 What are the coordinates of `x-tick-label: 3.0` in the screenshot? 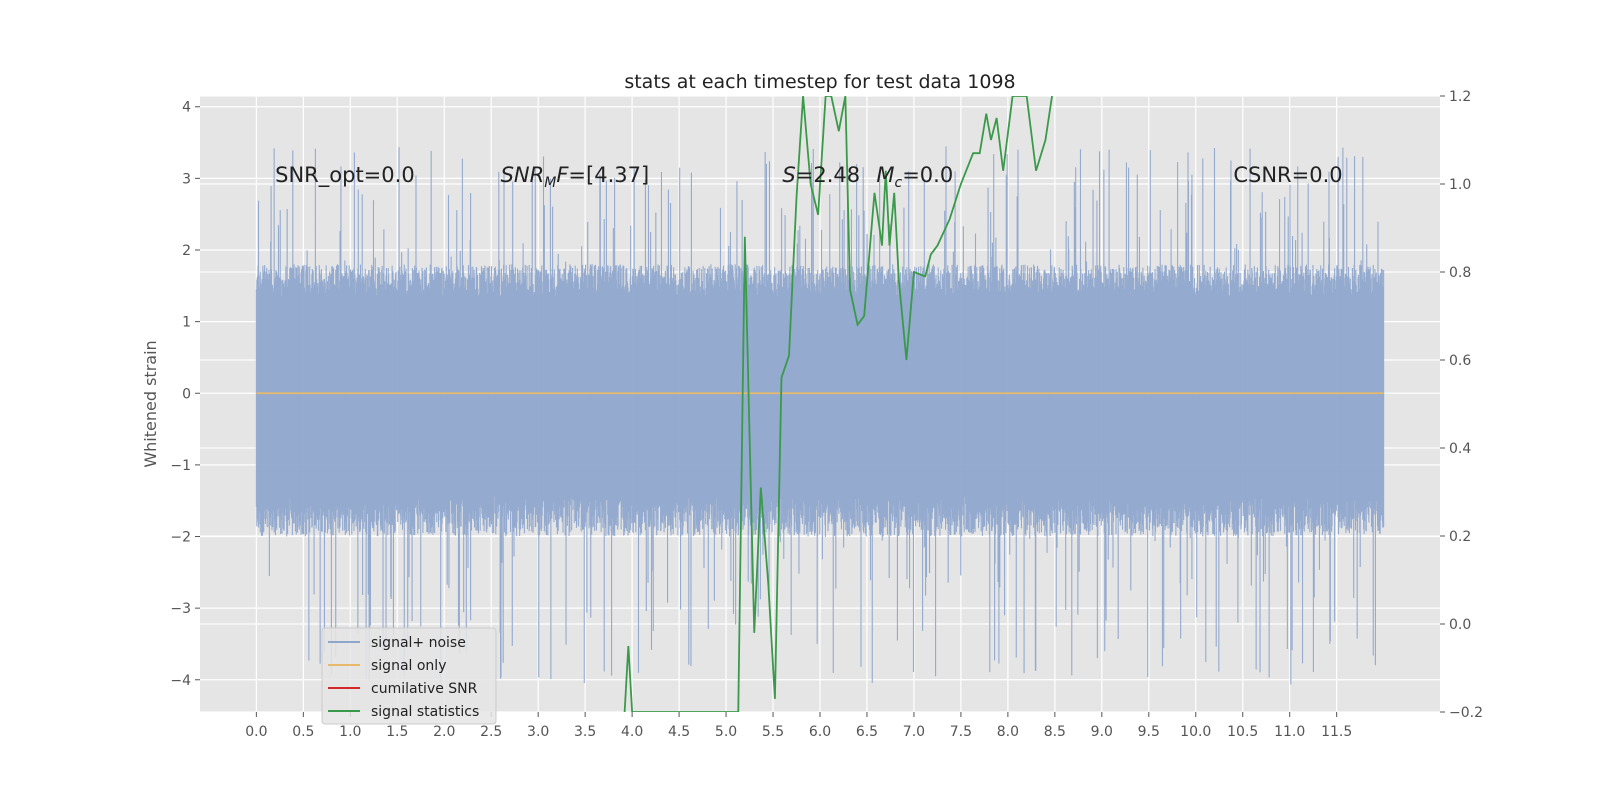 It's located at (538, 732).